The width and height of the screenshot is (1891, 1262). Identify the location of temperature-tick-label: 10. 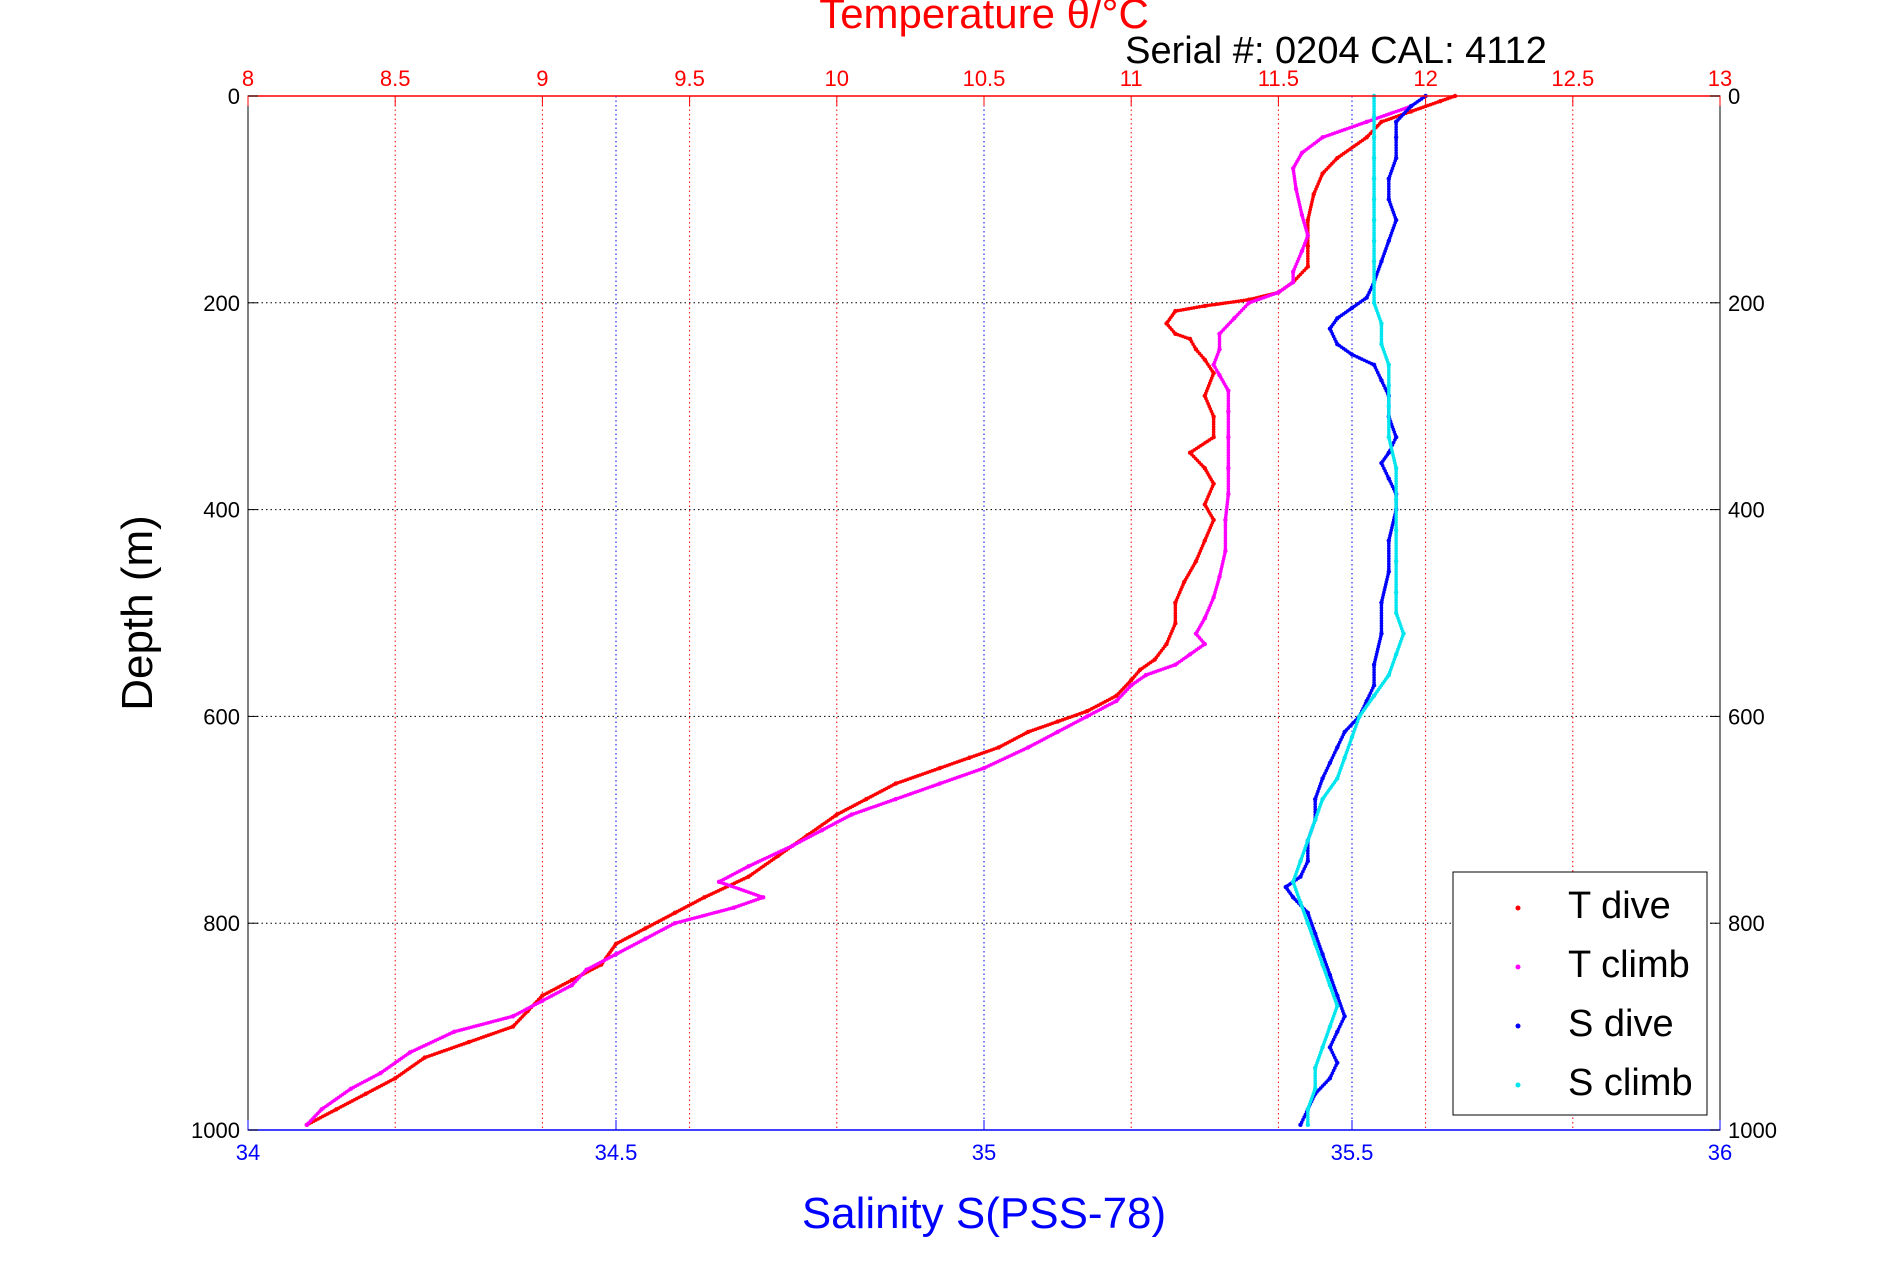
(837, 78).